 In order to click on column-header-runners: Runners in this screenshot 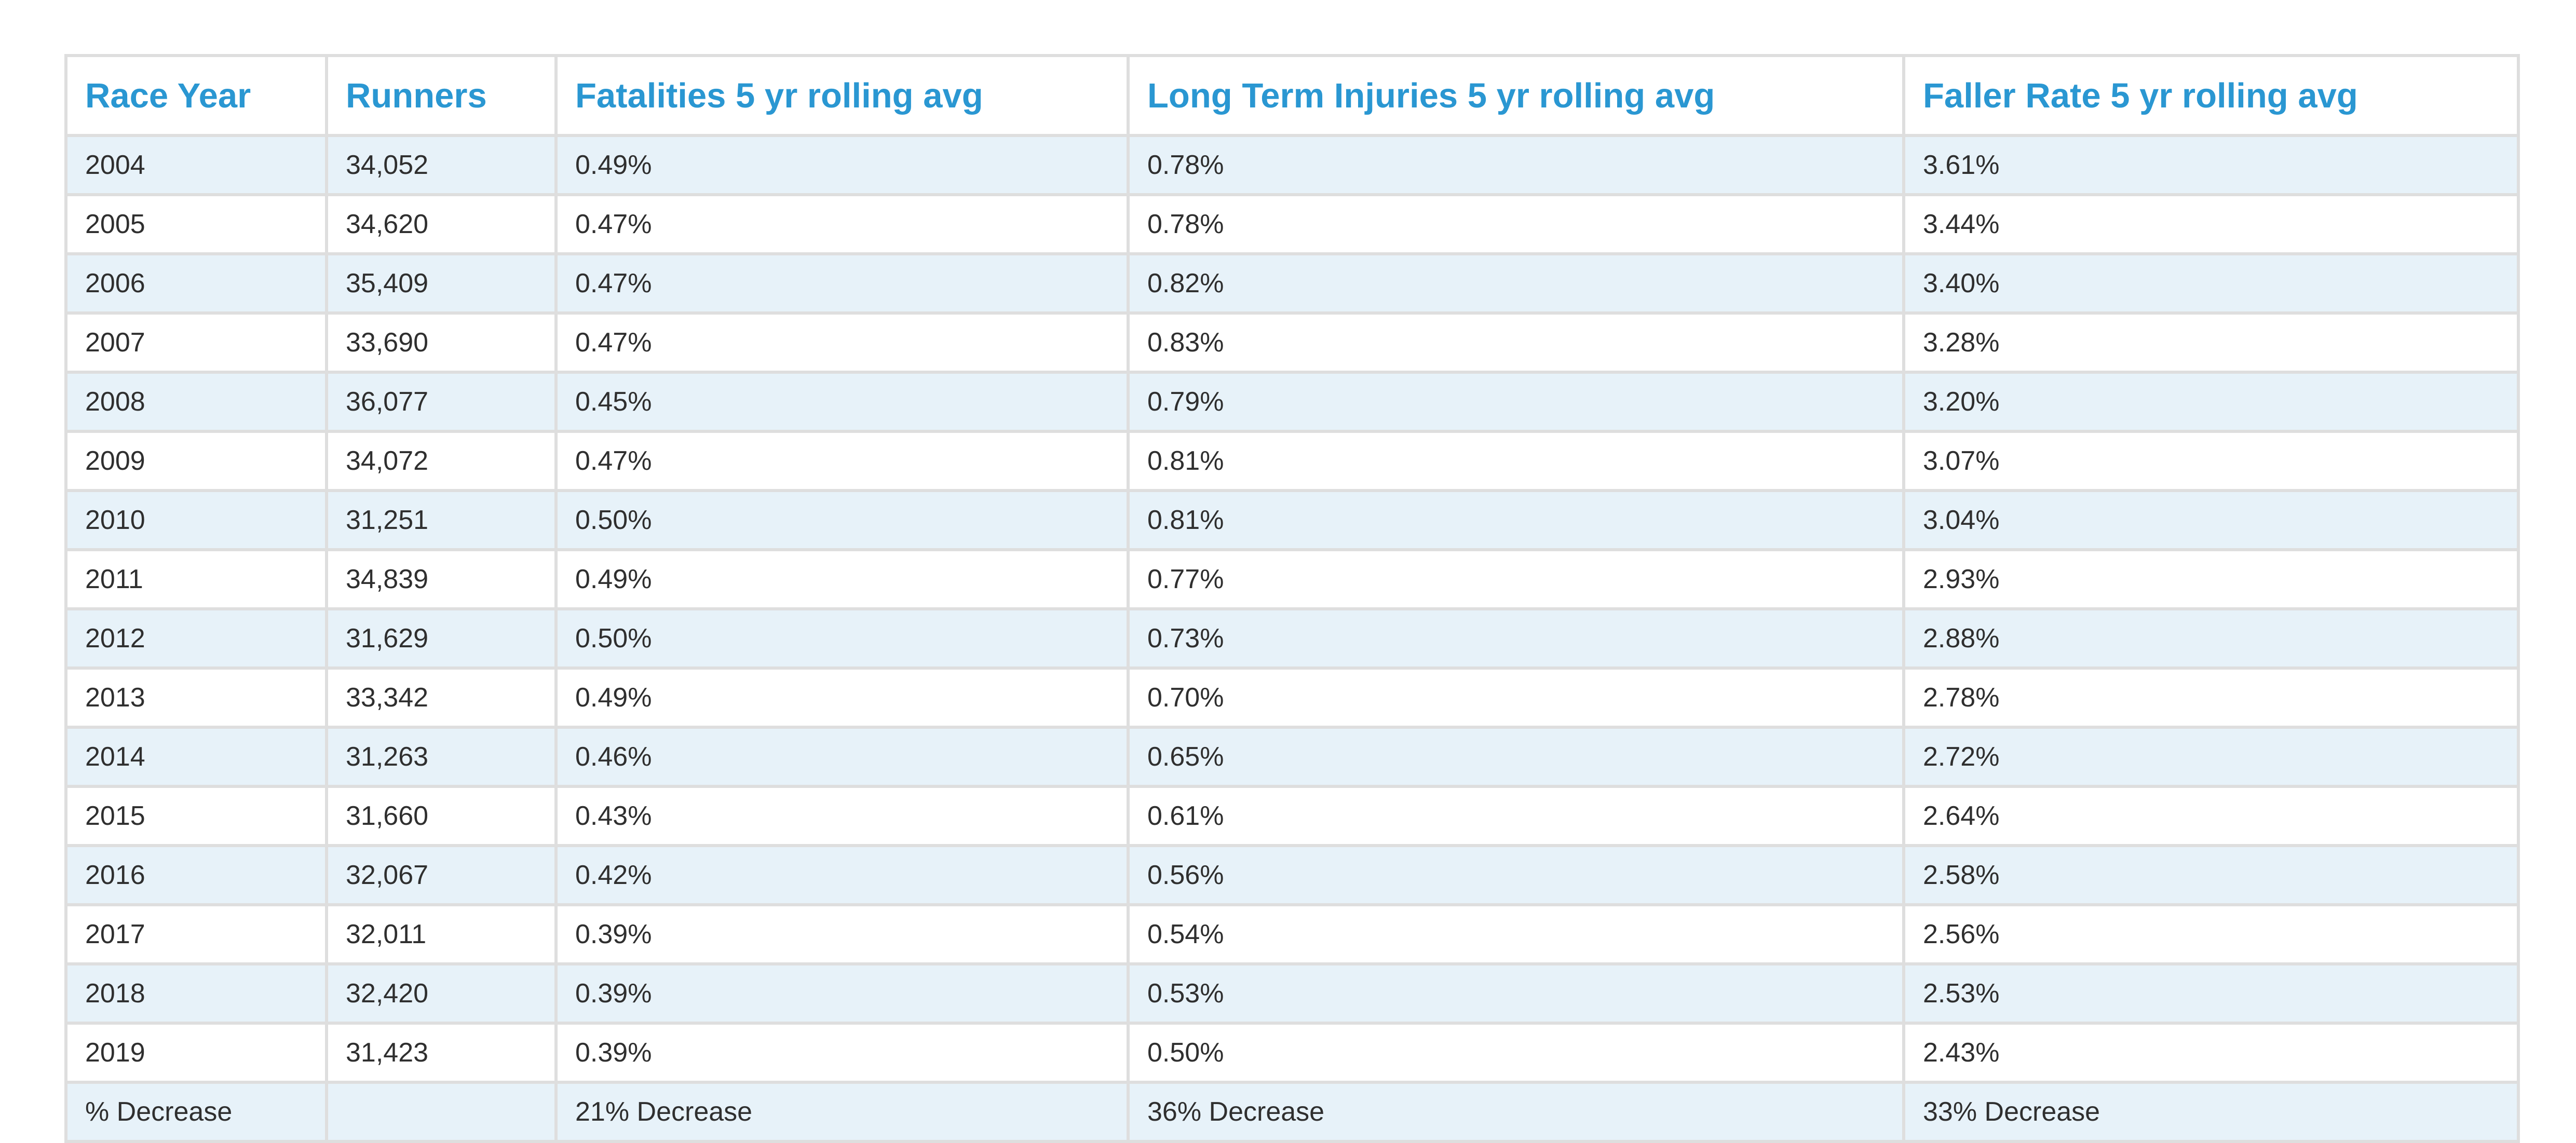, I will do `click(441, 95)`.